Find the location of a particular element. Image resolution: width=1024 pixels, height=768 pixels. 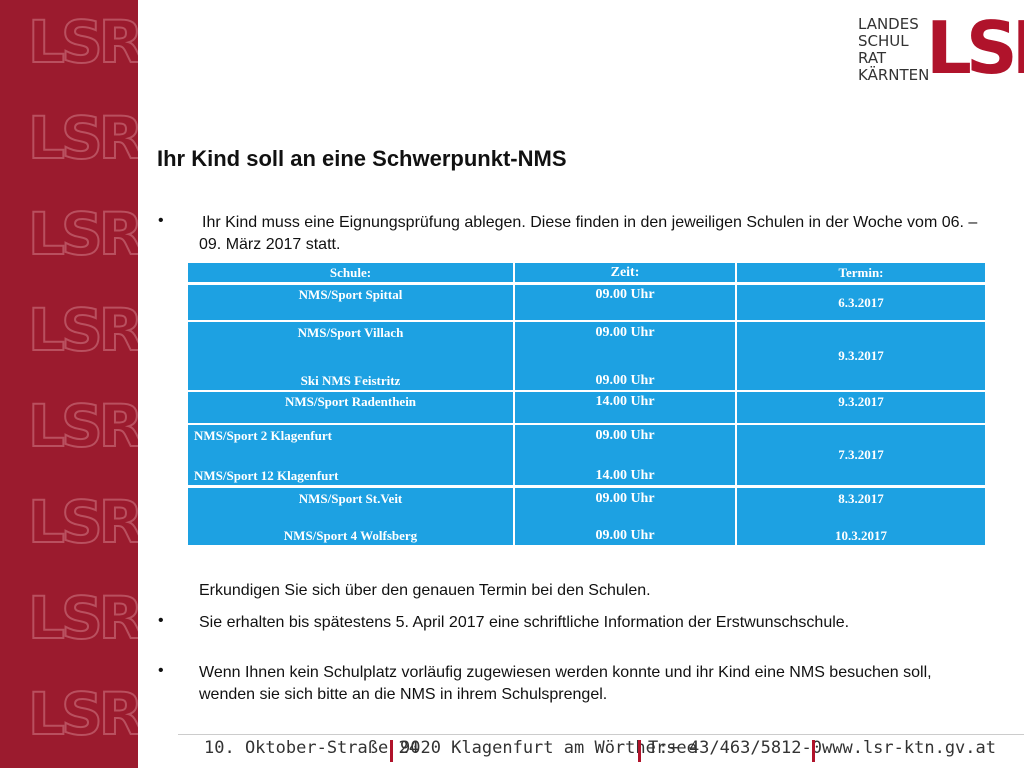

table-cell: 8.3.2017 10.3.2017 is located at coordinates (861, 516).